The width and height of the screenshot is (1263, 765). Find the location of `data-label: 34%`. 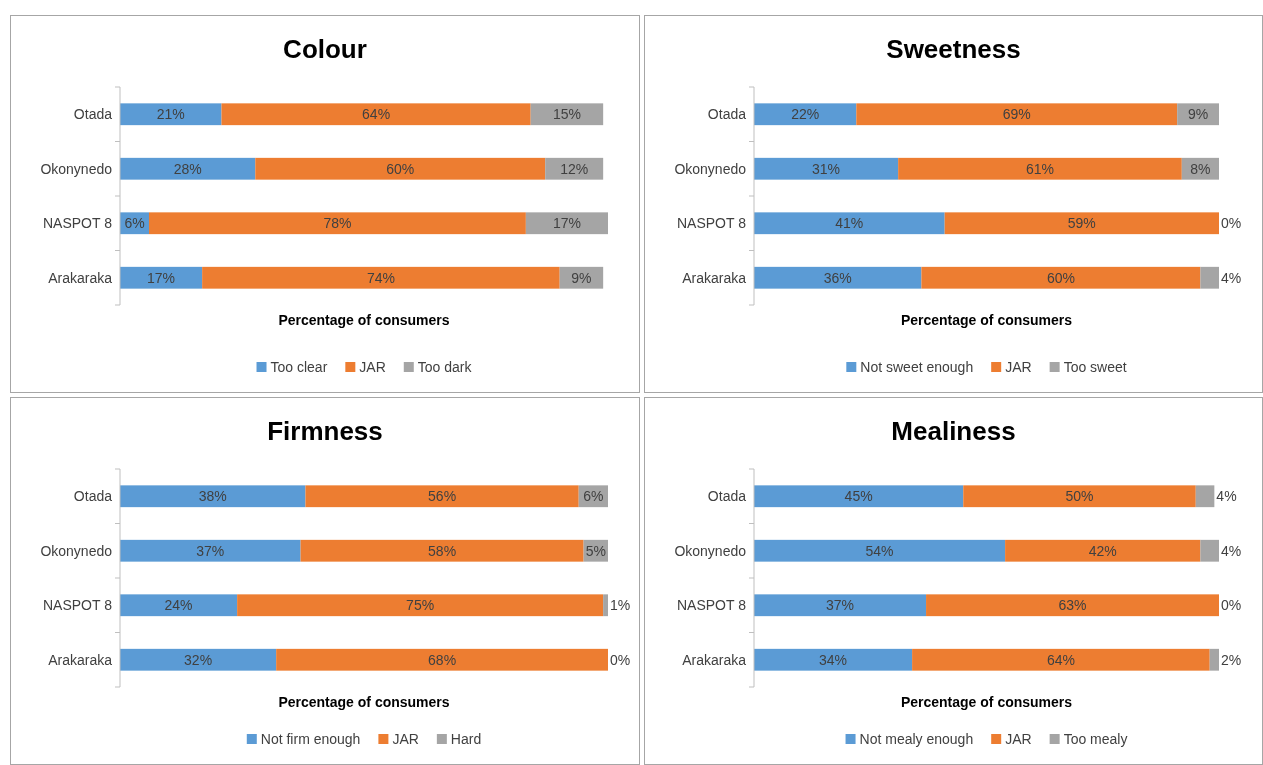

data-label: 34% is located at coordinates (833, 659).